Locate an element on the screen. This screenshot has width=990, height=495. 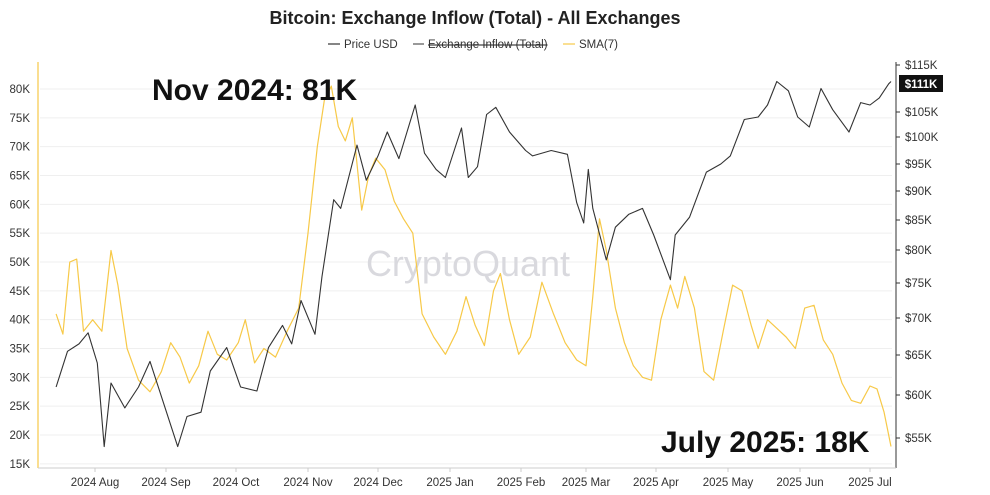
right-tick-label: $95K is located at coordinates (918, 165).